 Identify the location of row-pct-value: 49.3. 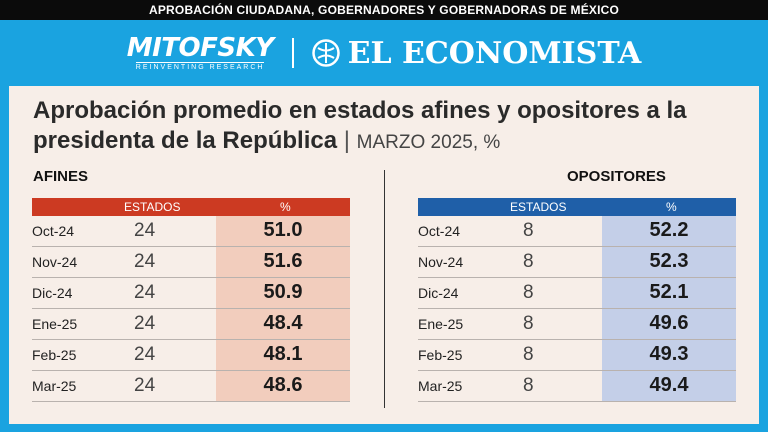
(669, 354).